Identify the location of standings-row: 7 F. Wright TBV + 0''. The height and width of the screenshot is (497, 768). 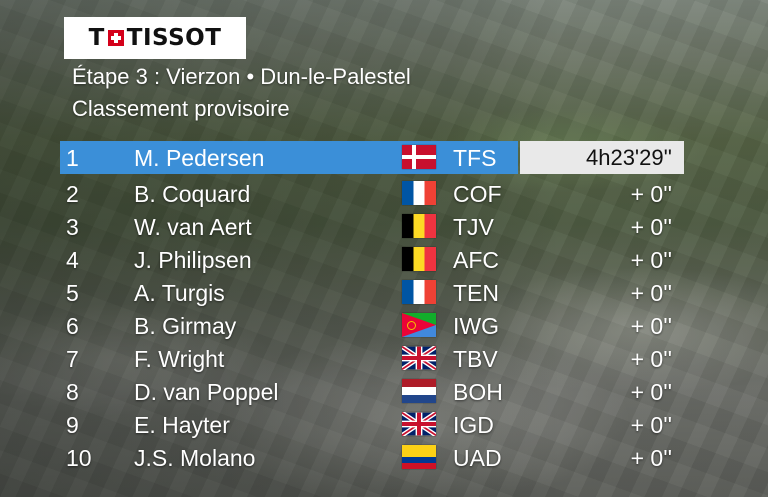
(372, 357).